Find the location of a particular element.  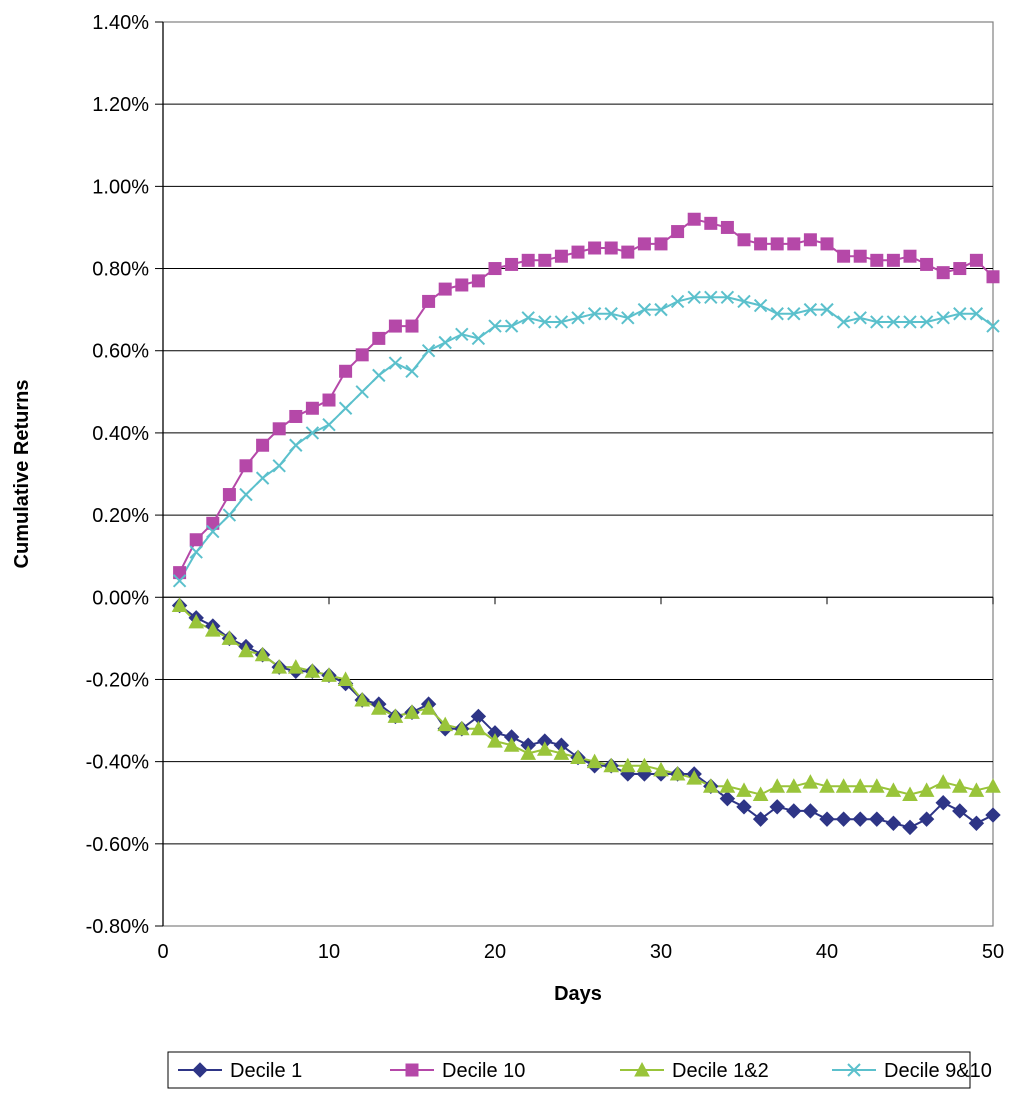

y-tick-label: 1.20% is located at coordinates (120, 105).